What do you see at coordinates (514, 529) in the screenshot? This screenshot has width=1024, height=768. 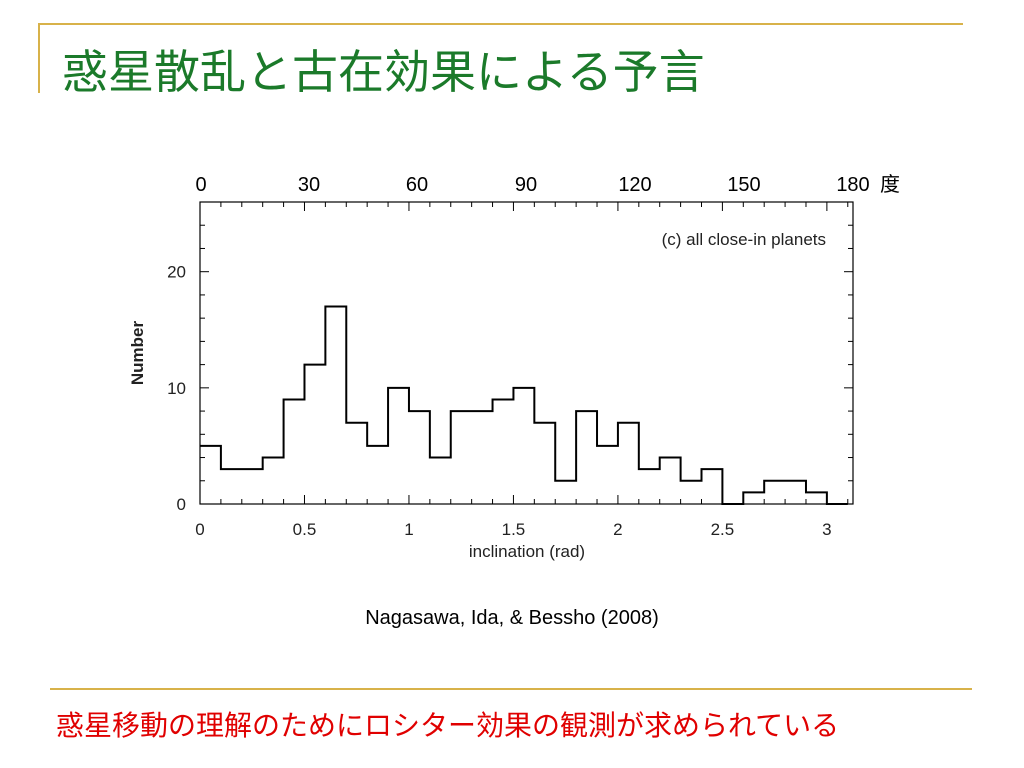 I see `x-tick-label: 1.5` at bounding box center [514, 529].